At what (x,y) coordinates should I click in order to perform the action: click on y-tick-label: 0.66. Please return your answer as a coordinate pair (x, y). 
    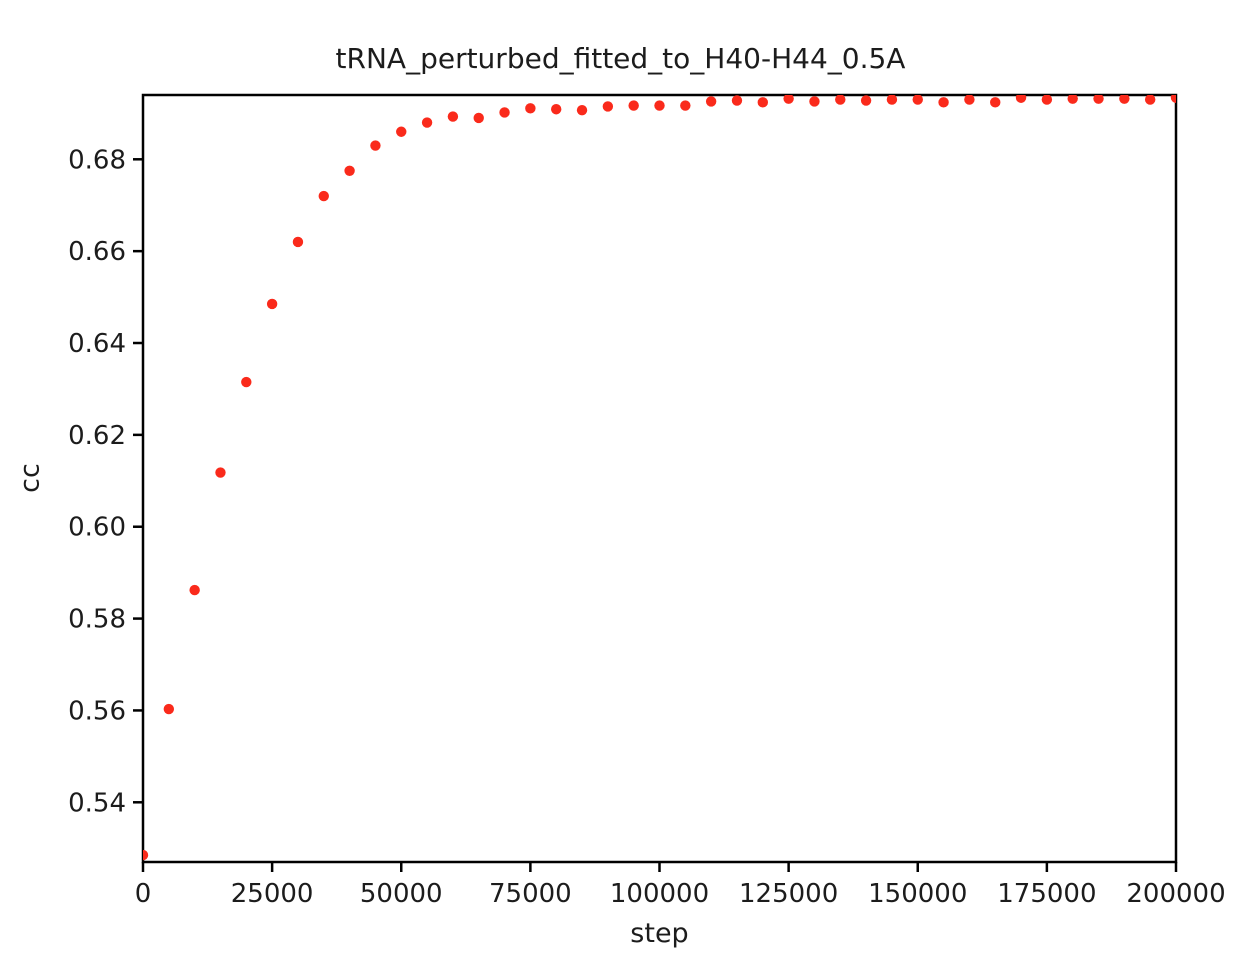
    Looking at the image, I should click on (97, 252).